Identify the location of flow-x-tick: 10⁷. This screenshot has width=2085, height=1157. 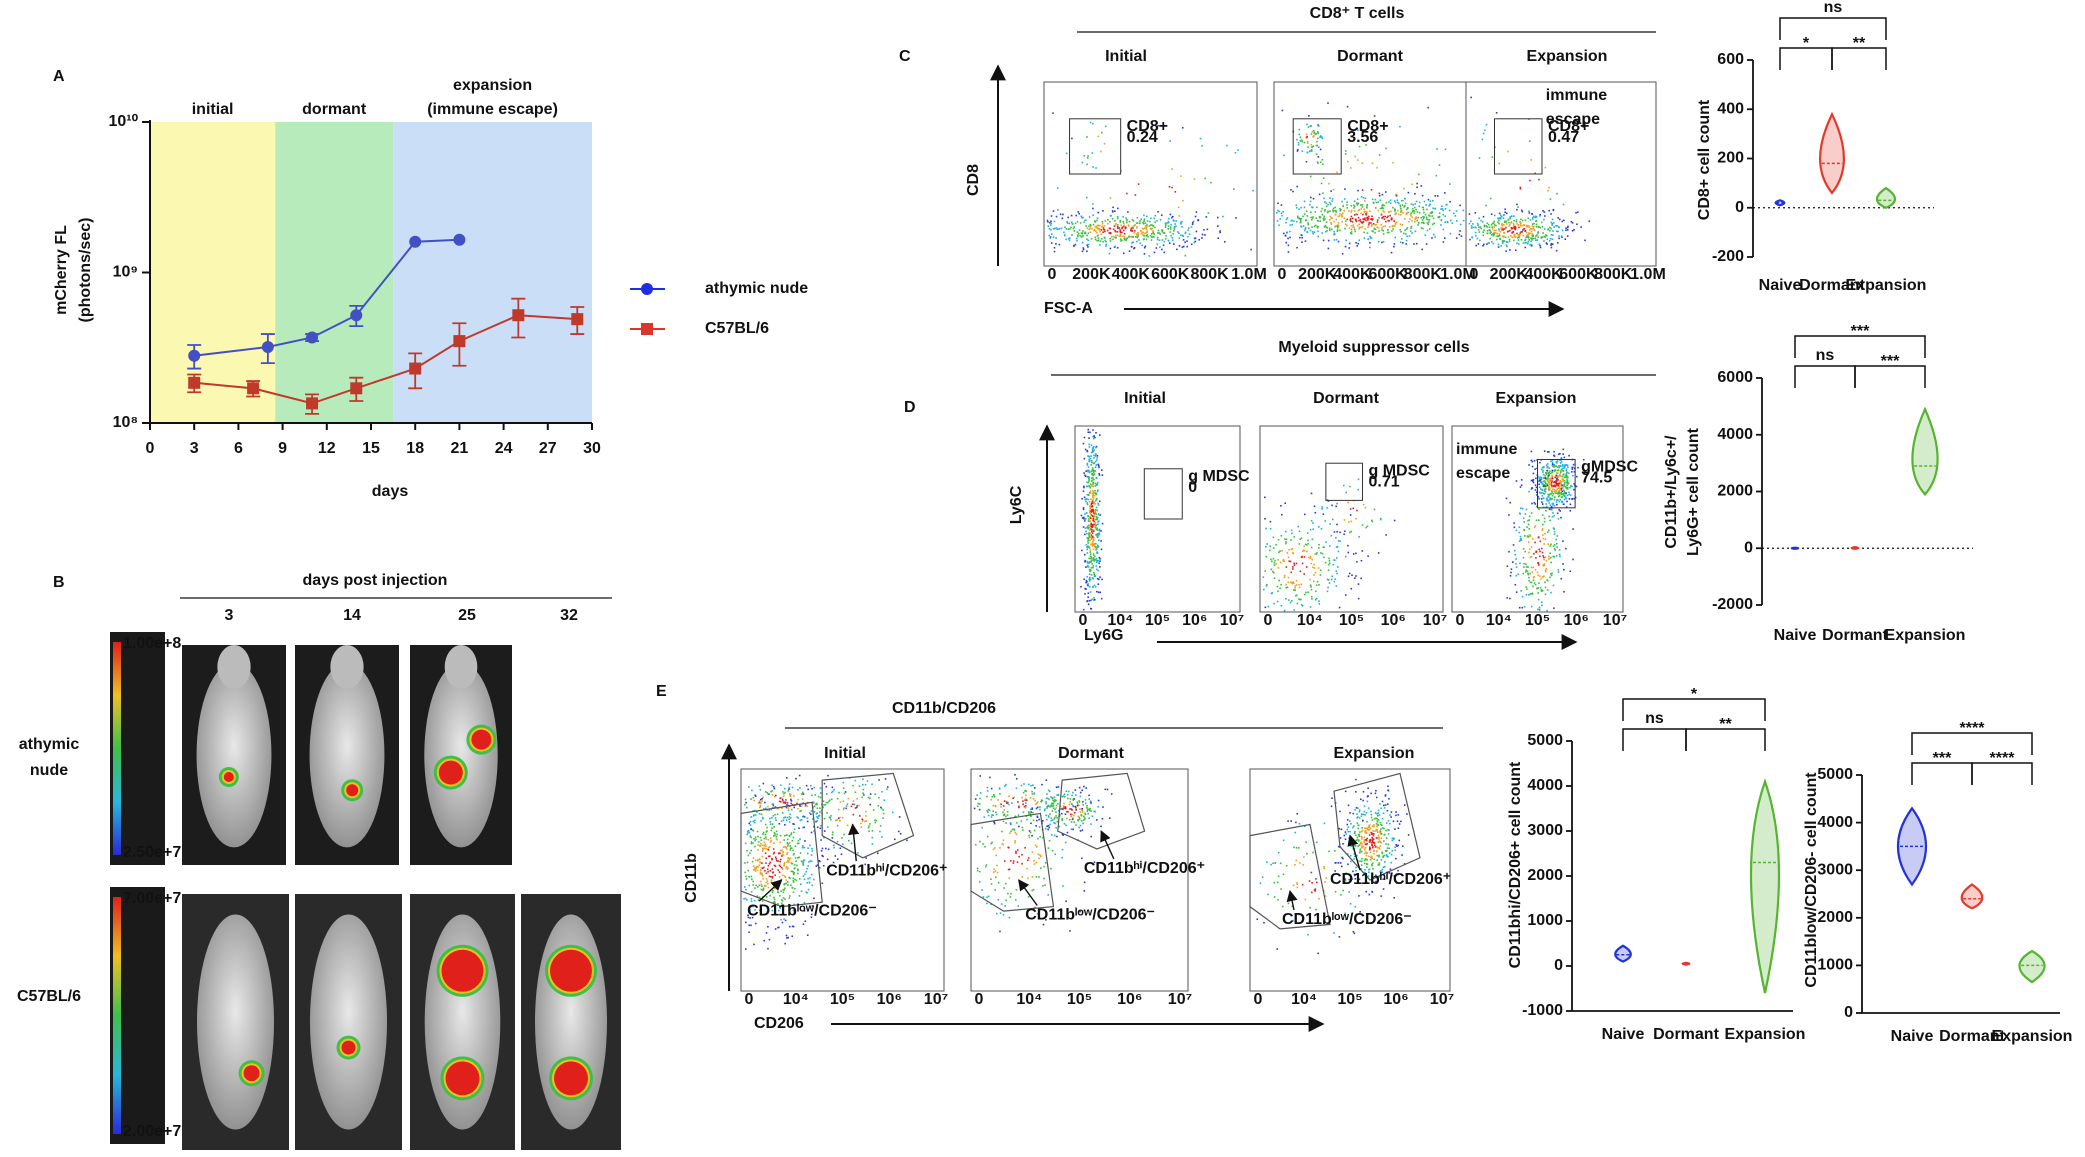
(936, 999).